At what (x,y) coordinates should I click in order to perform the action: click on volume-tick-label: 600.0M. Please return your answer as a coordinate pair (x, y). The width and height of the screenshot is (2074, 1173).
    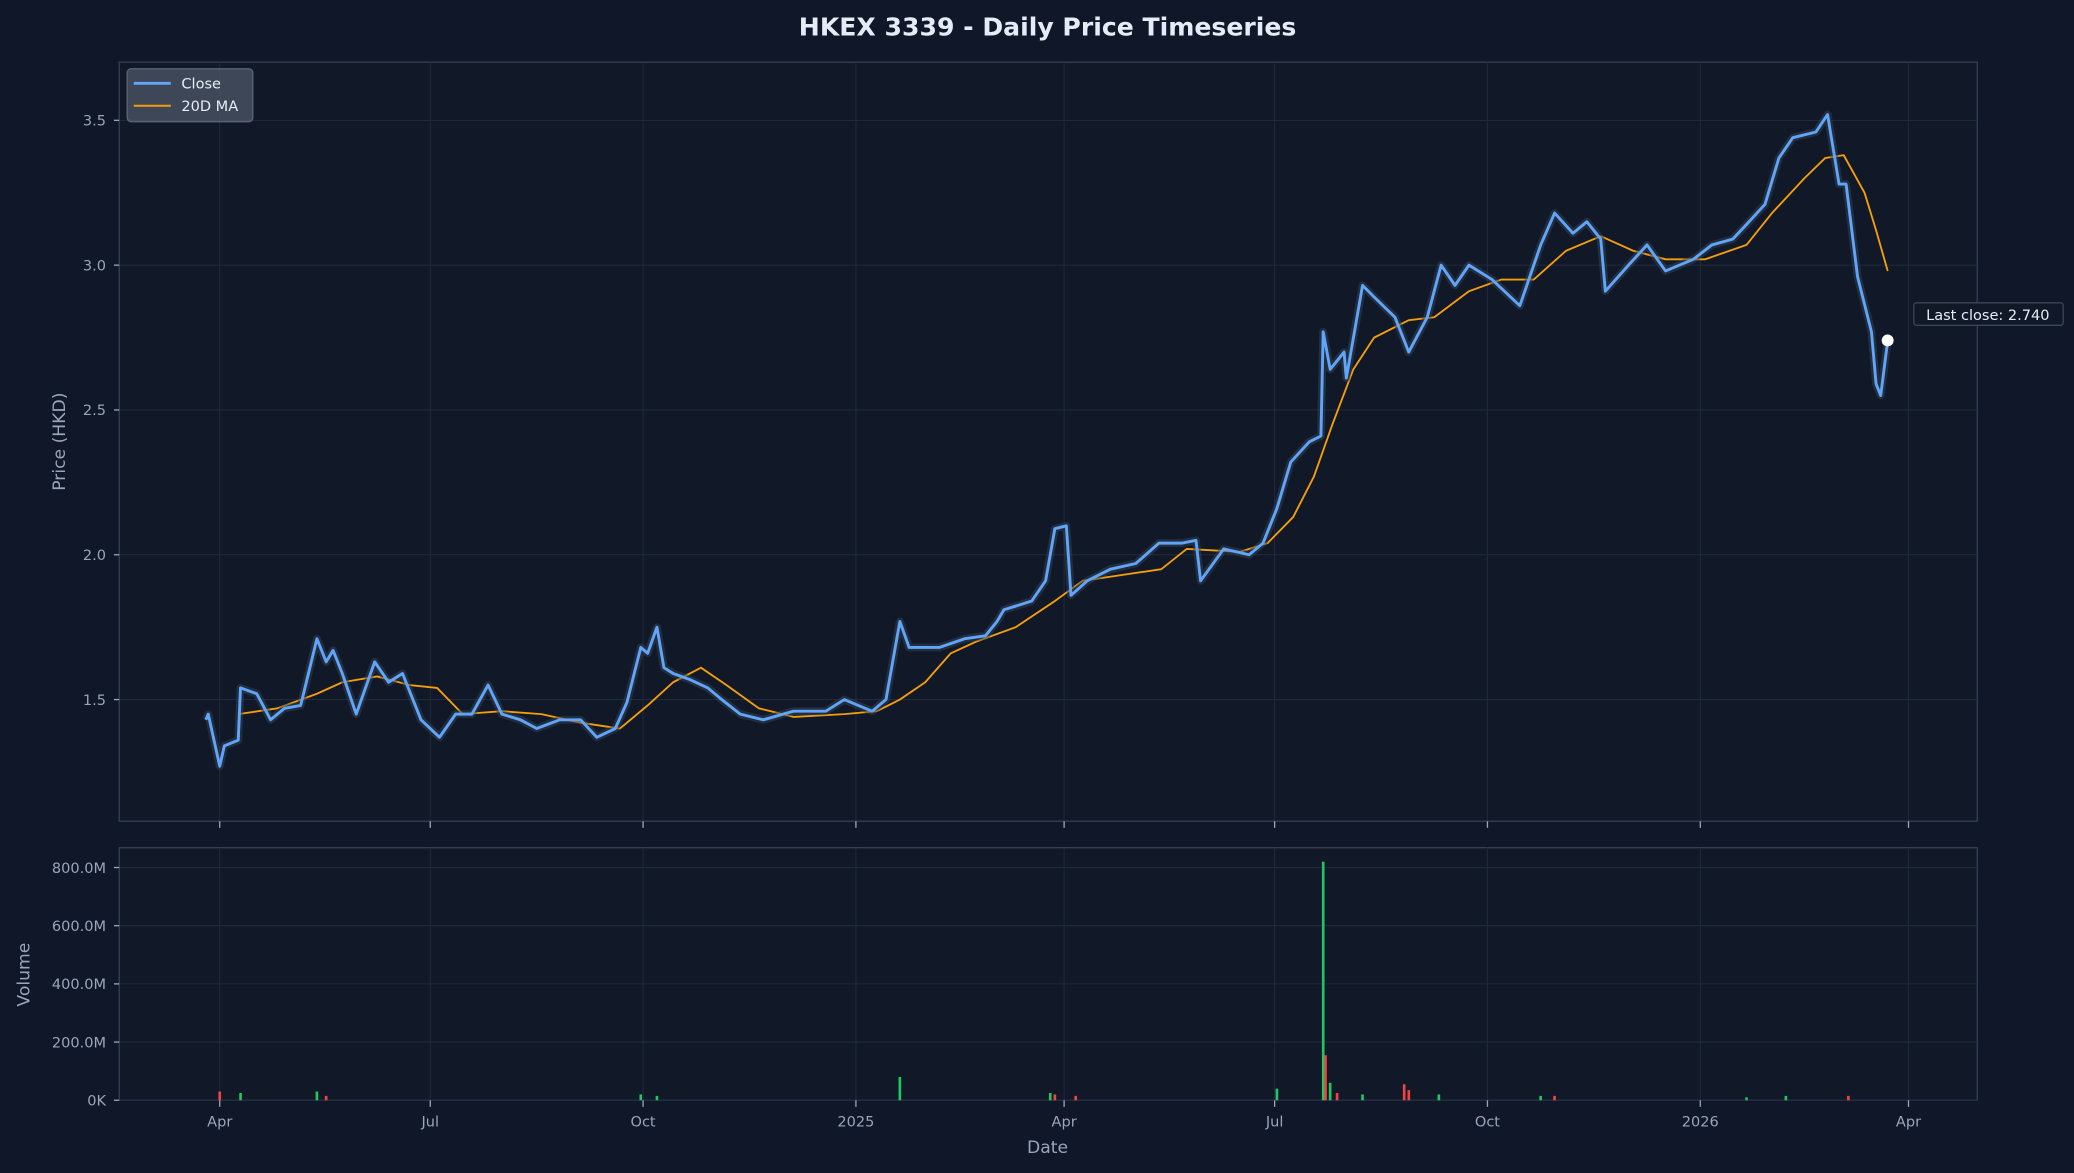
    Looking at the image, I should click on (79, 927).